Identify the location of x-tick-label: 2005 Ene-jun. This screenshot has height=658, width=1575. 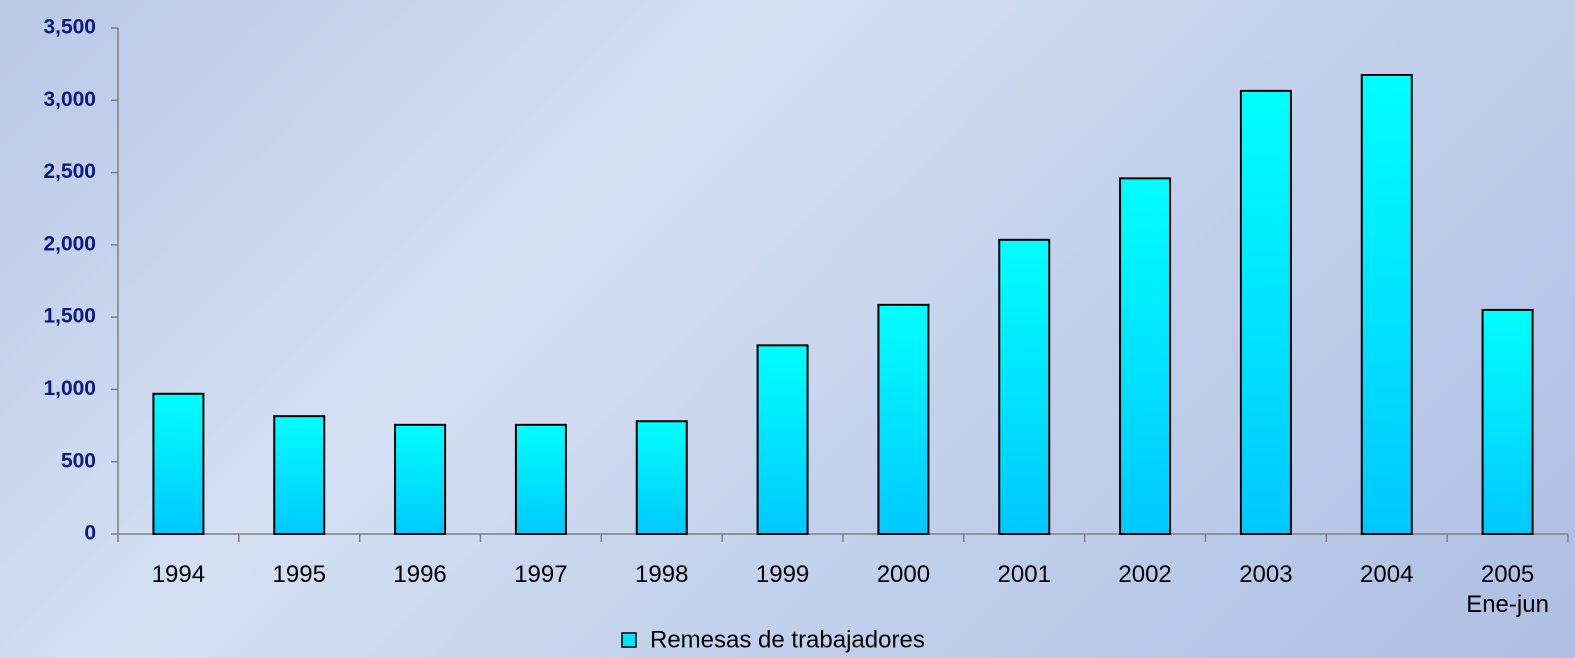
(1507, 589).